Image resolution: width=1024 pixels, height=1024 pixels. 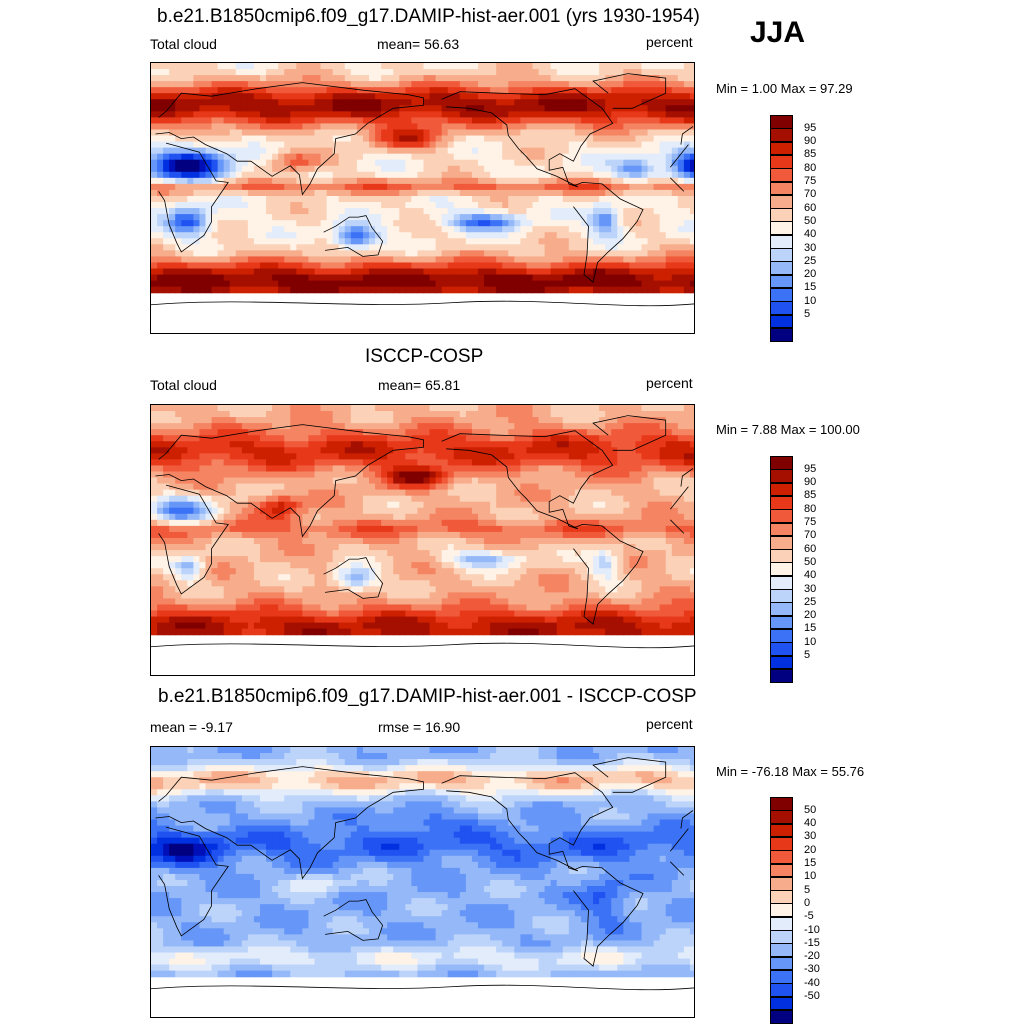 What do you see at coordinates (608, 232) in the screenshot?
I see `coastline` at bounding box center [608, 232].